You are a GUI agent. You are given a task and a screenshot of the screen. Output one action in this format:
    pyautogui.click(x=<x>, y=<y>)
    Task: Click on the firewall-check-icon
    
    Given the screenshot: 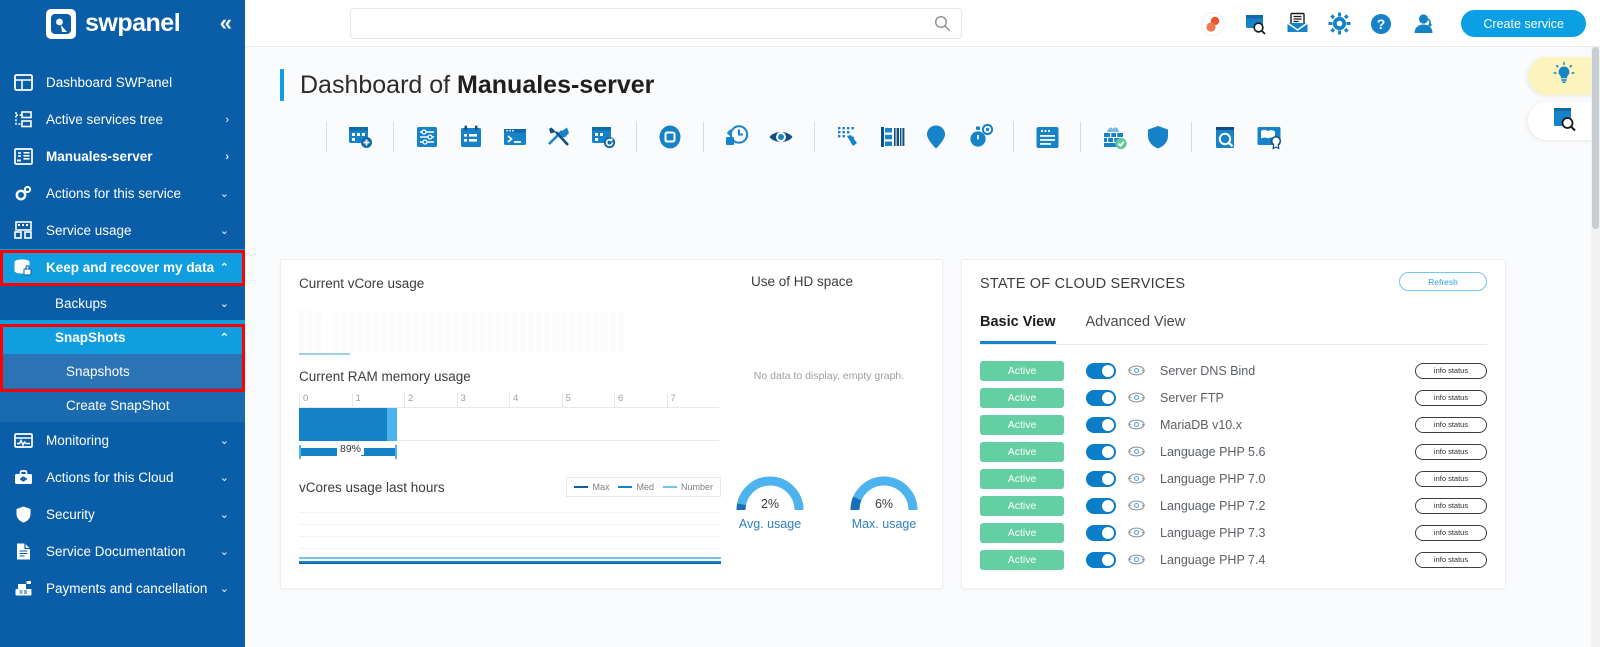 What is the action you would take?
    pyautogui.click(x=1114, y=137)
    